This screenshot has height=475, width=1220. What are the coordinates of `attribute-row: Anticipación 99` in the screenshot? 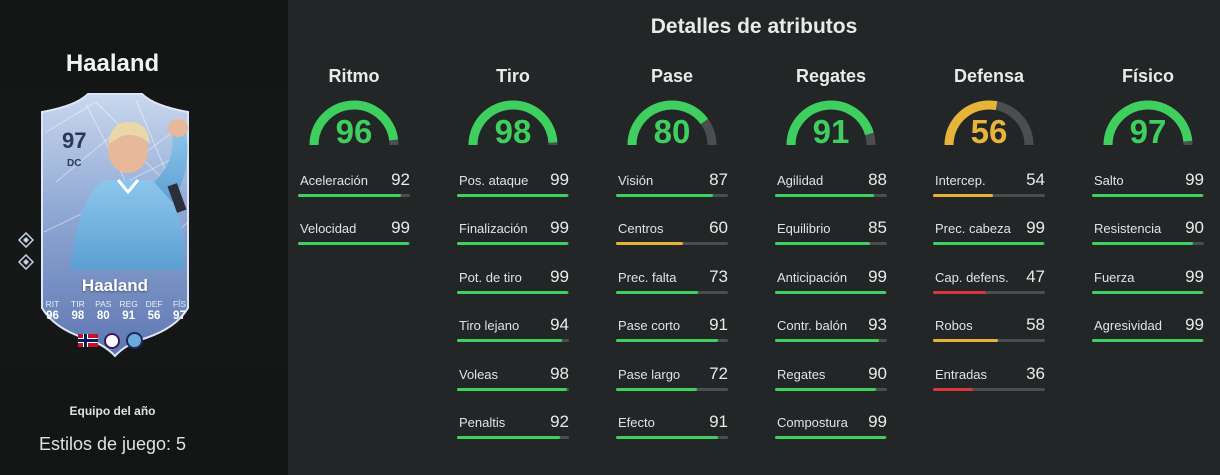 It's located at (831, 283).